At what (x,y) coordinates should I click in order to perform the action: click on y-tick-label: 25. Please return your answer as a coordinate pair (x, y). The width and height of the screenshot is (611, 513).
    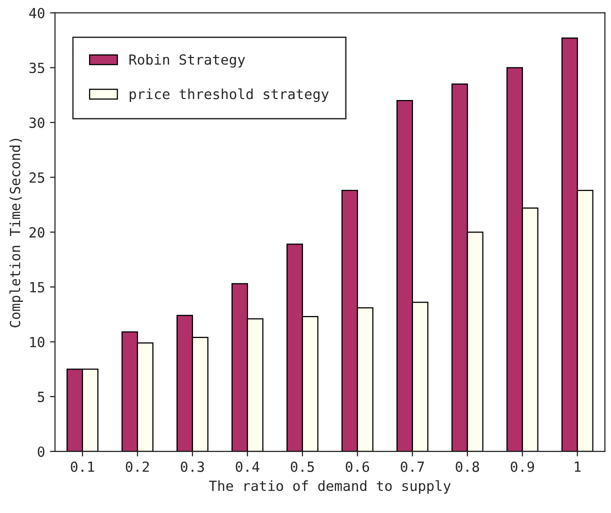
    Looking at the image, I should click on (37, 177).